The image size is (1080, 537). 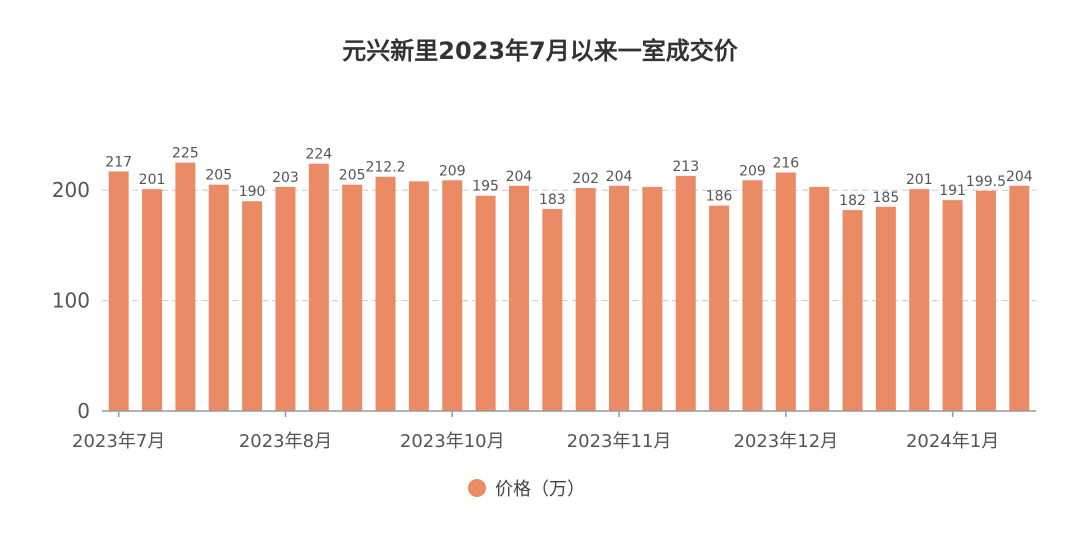 What do you see at coordinates (118, 162) in the screenshot?
I see `data-label: 217` at bounding box center [118, 162].